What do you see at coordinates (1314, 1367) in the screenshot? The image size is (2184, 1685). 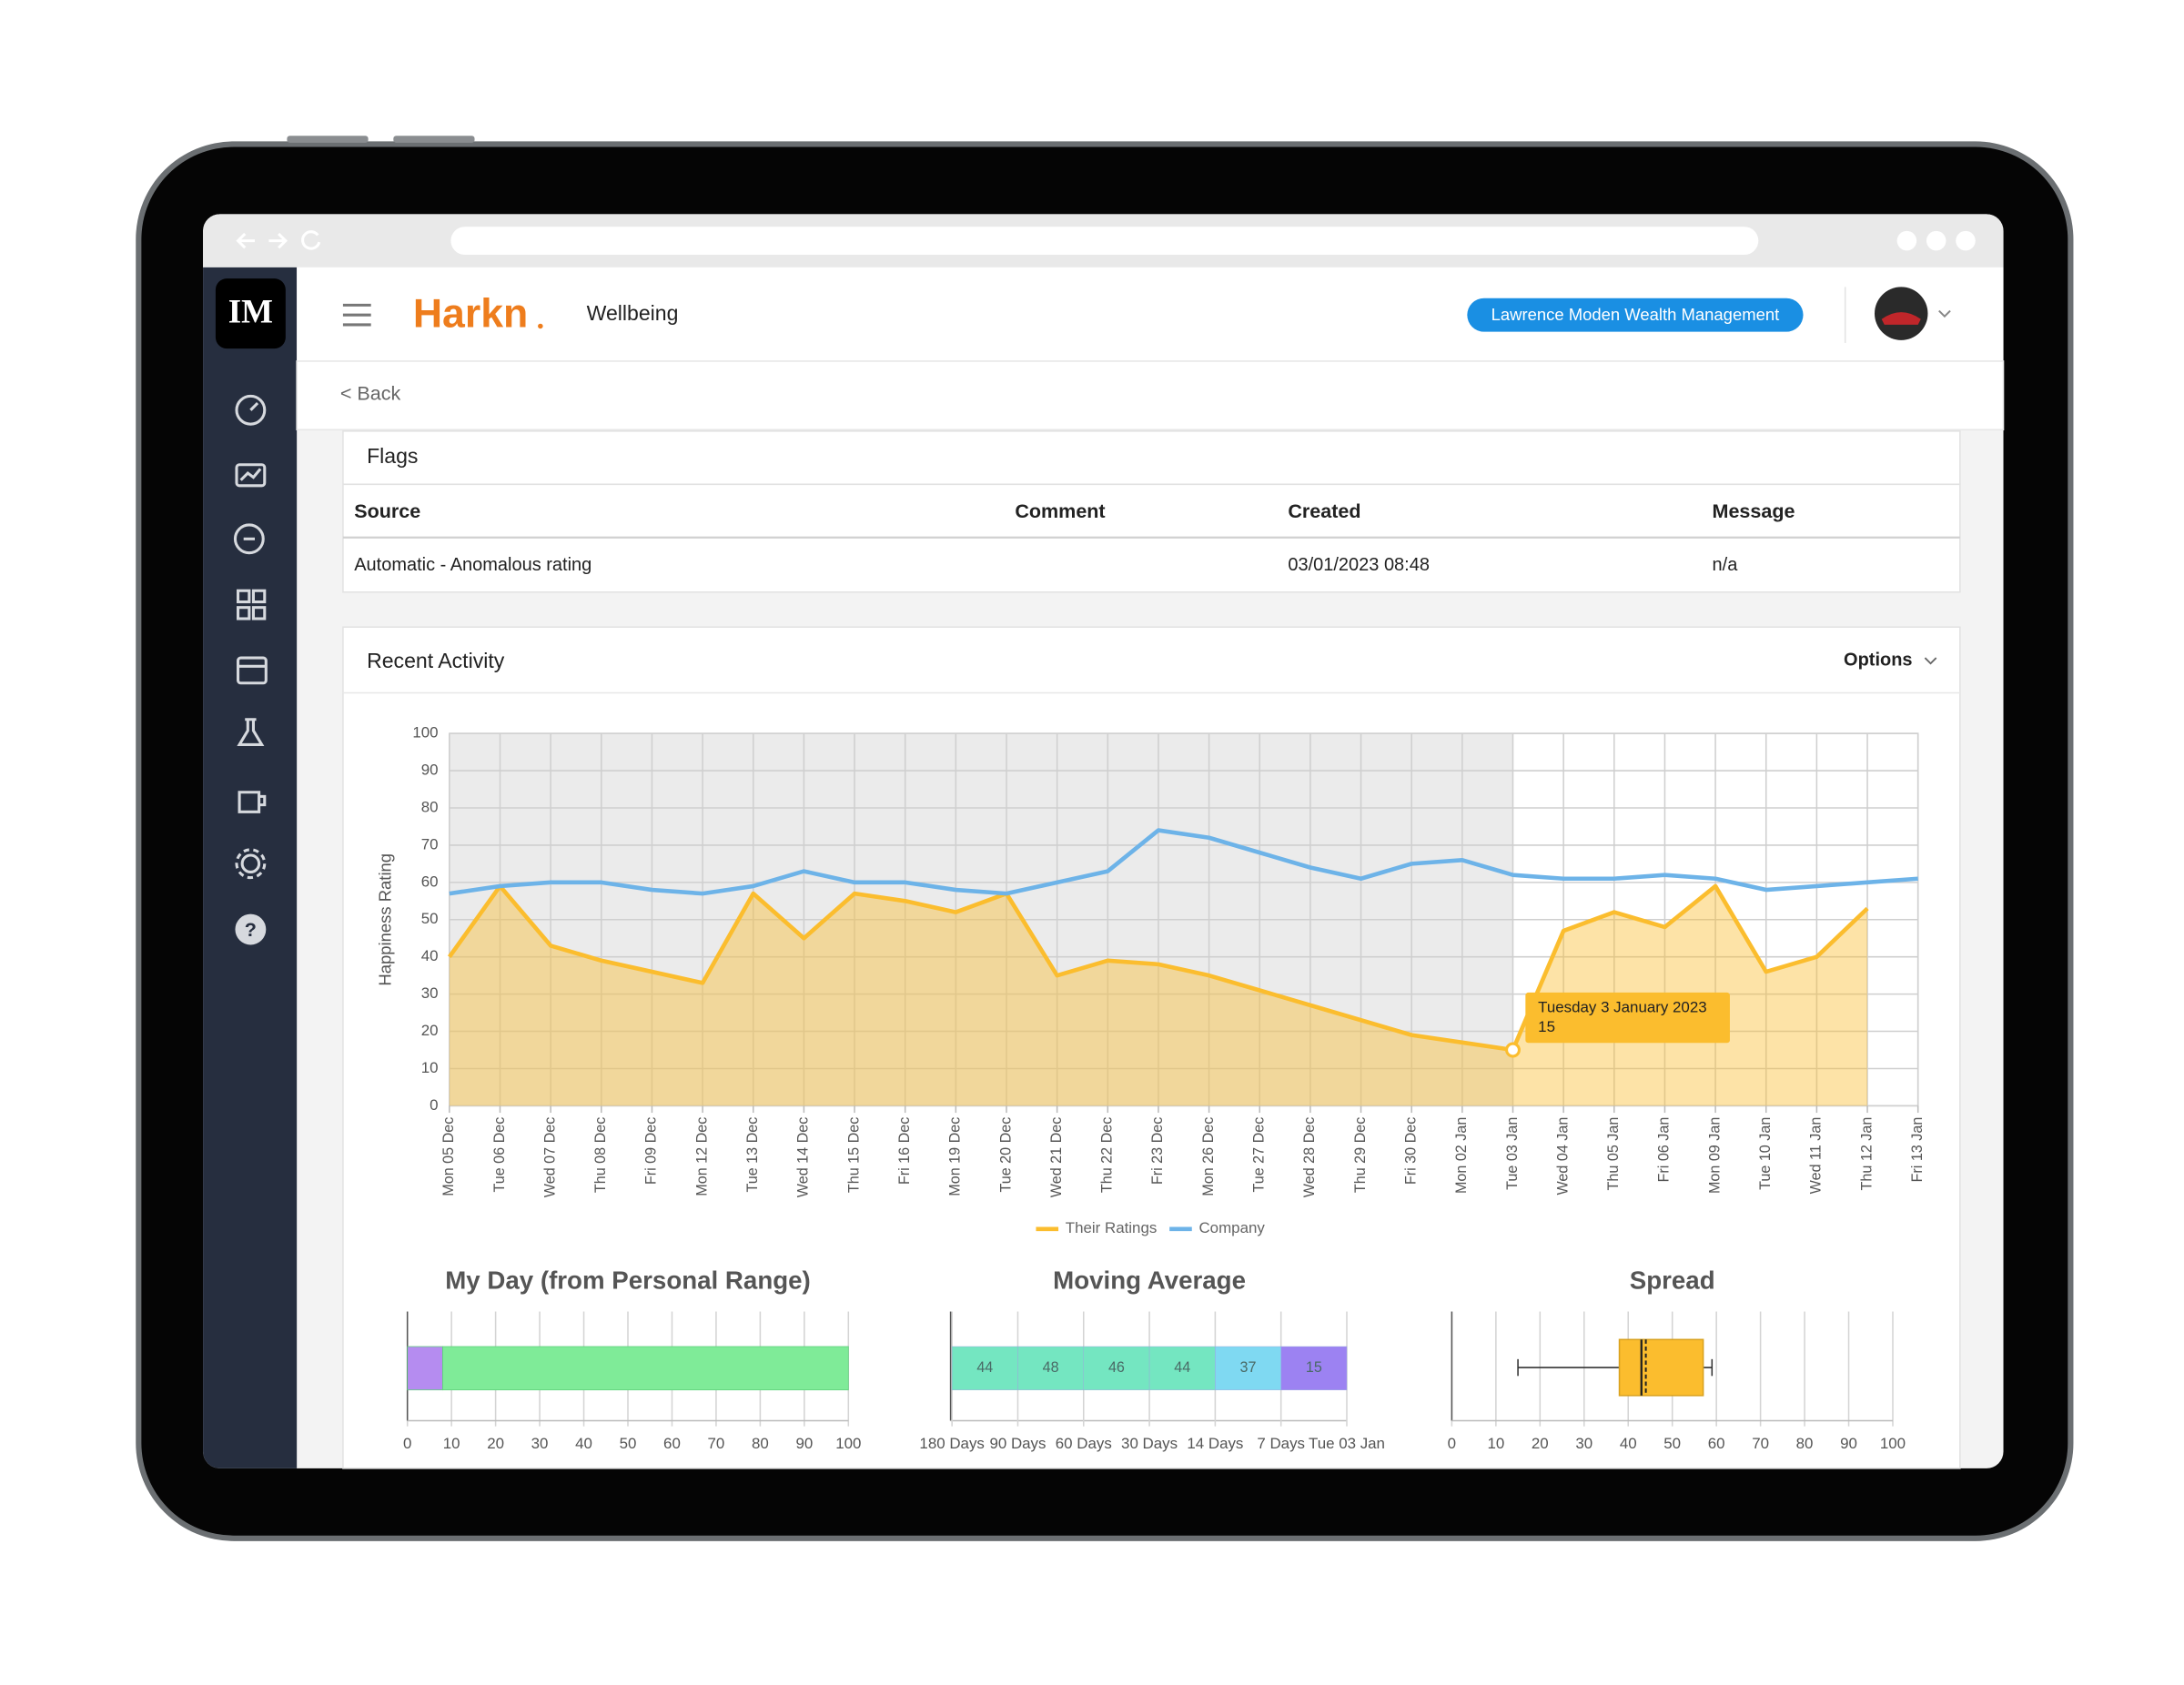 I see `data-label: 15` at bounding box center [1314, 1367].